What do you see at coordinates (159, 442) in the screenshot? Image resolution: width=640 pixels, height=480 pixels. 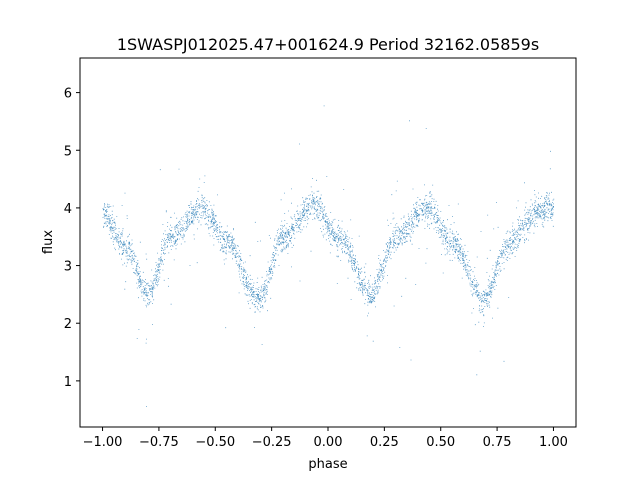 I see `x-tick-label: −0.75` at bounding box center [159, 442].